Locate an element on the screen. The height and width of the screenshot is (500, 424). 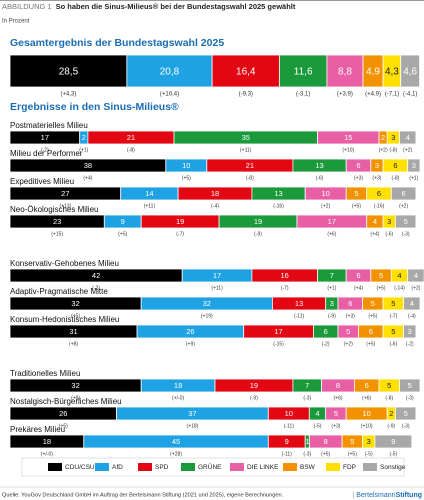
category-label: Neo-Ökologisches Milieu is located at coordinates (54, 209).